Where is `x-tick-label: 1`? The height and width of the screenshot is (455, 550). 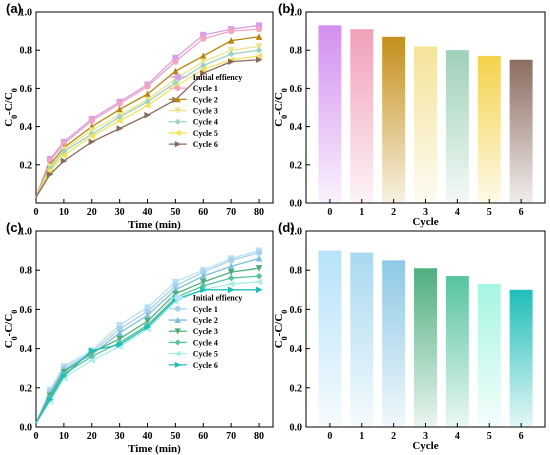
x-tick-label: 1 is located at coordinates (361, 212).